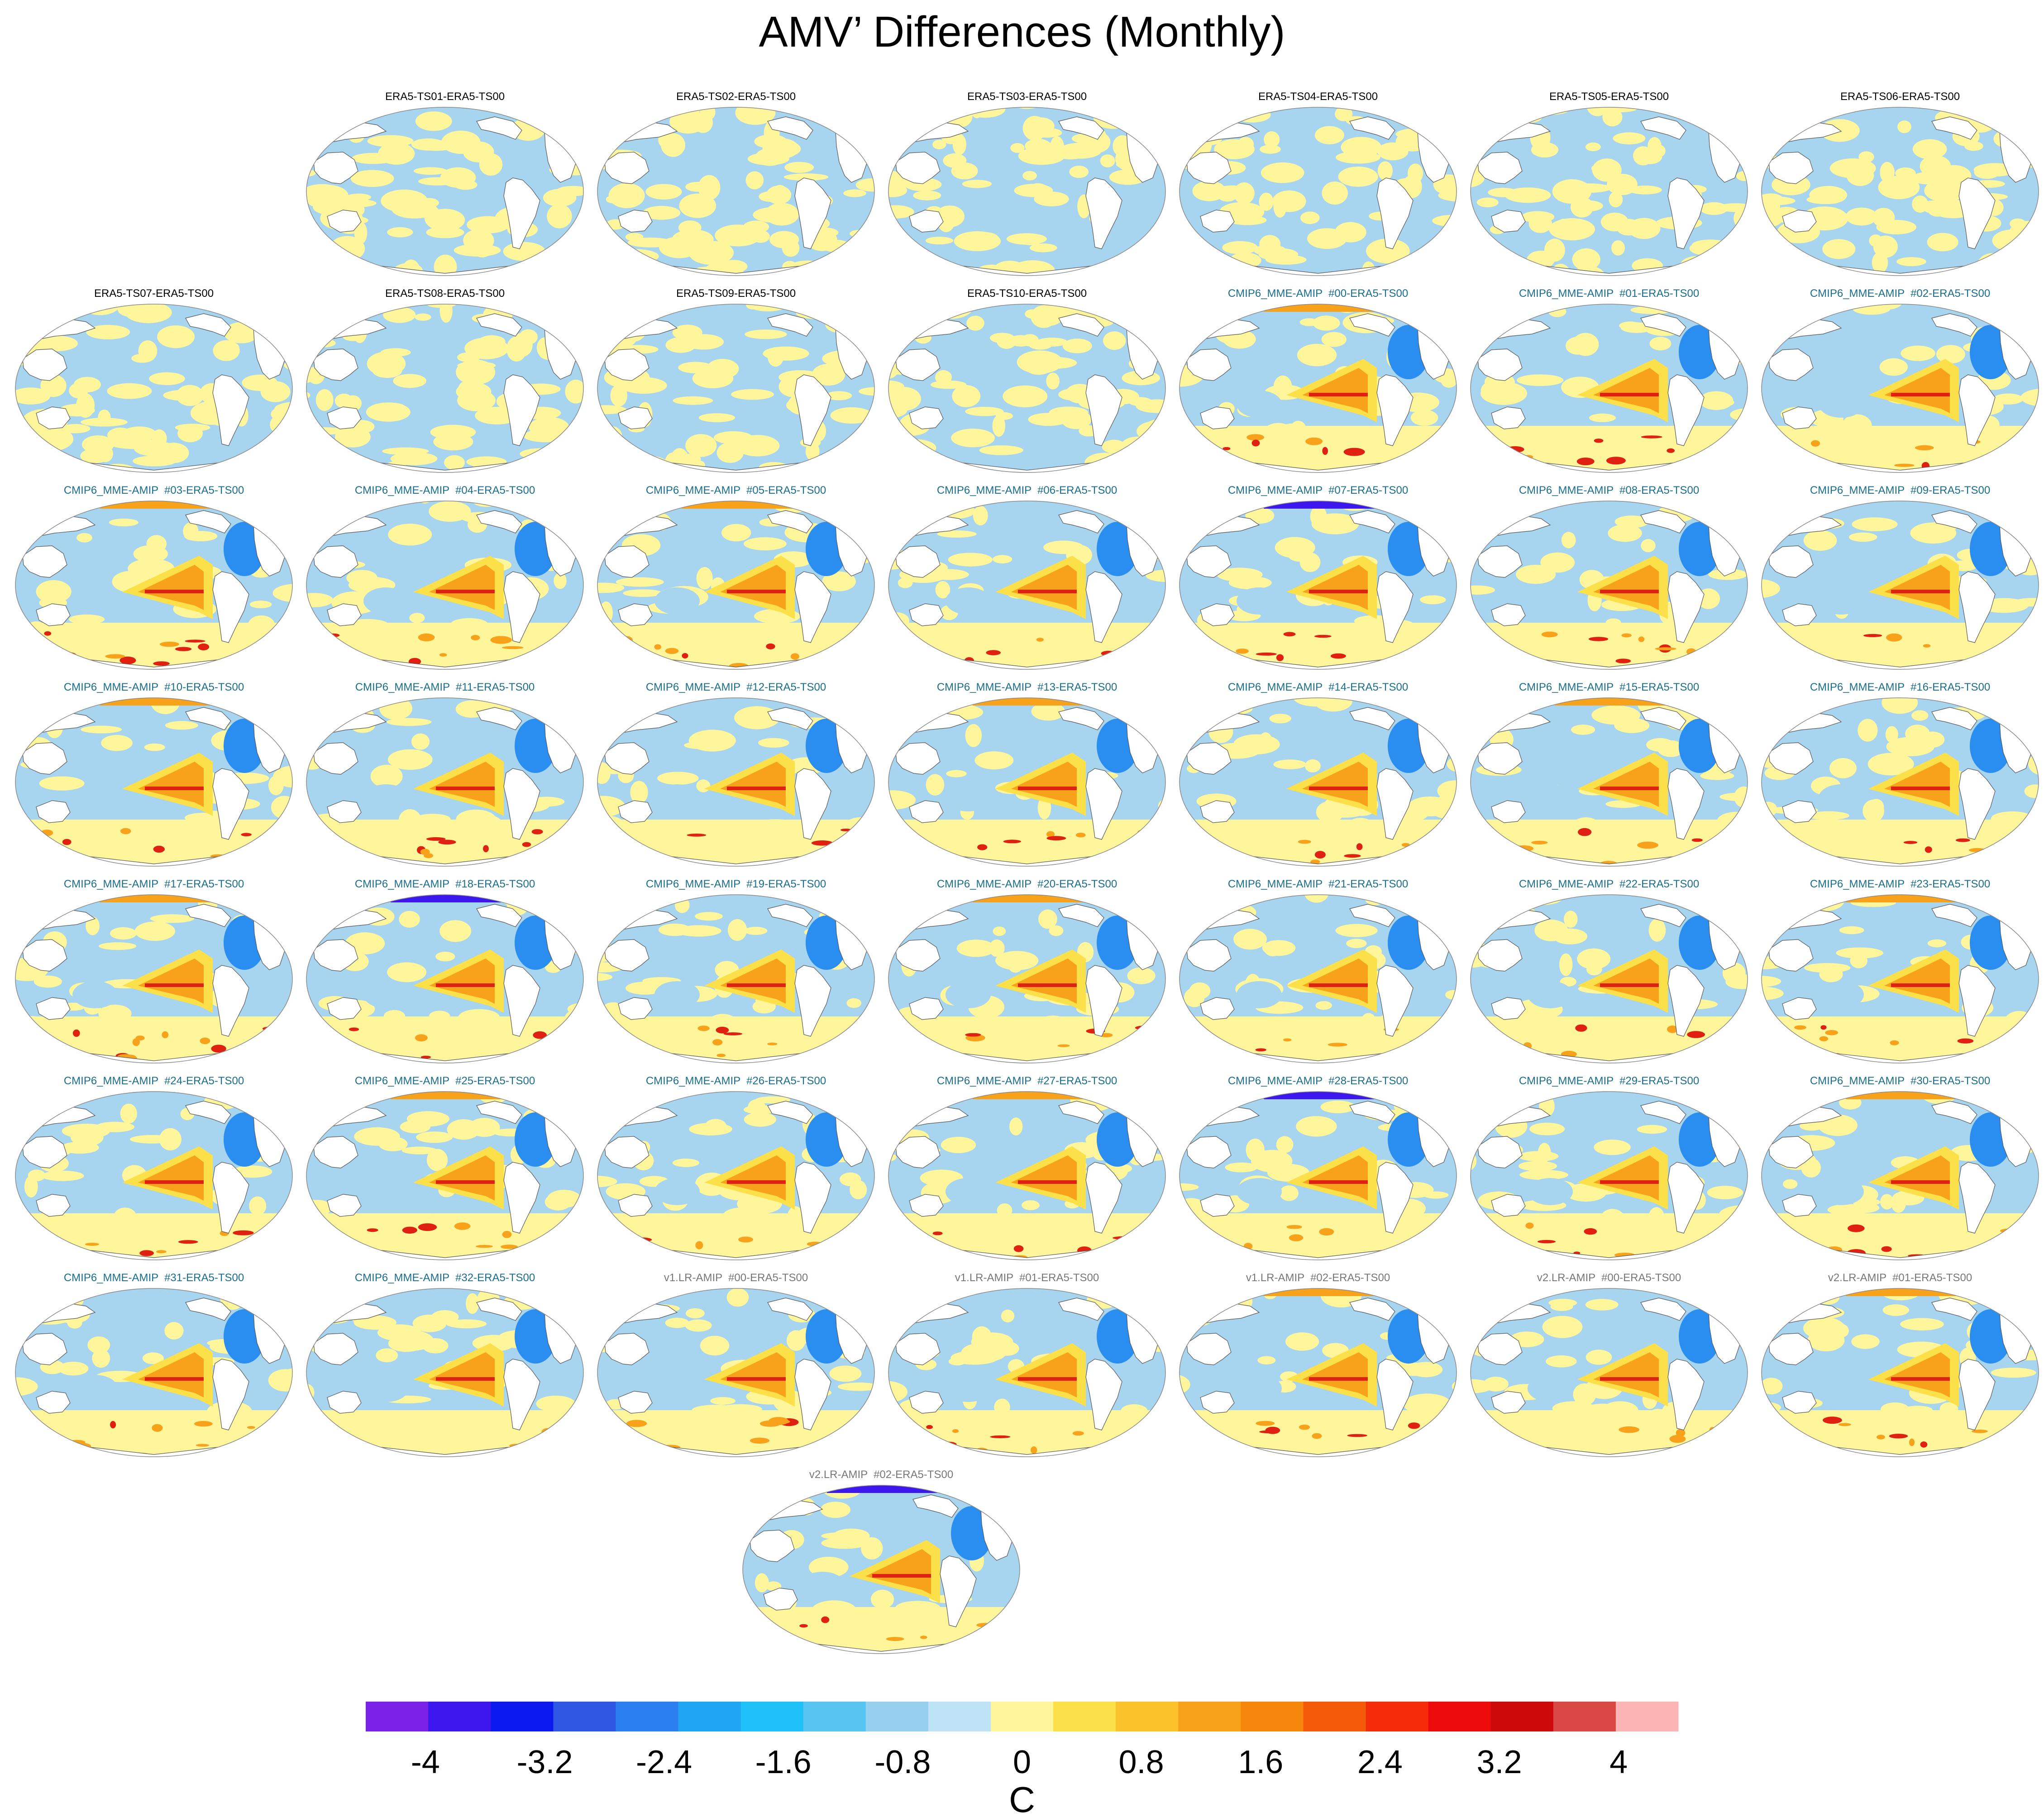 The image size is (2044, 1817). What do you see at coordinates (1027, 186) in the screenshot?
I see `map-panel: ERA5-TS03-ERA5-TS00` at bounding box center [1027, 186].